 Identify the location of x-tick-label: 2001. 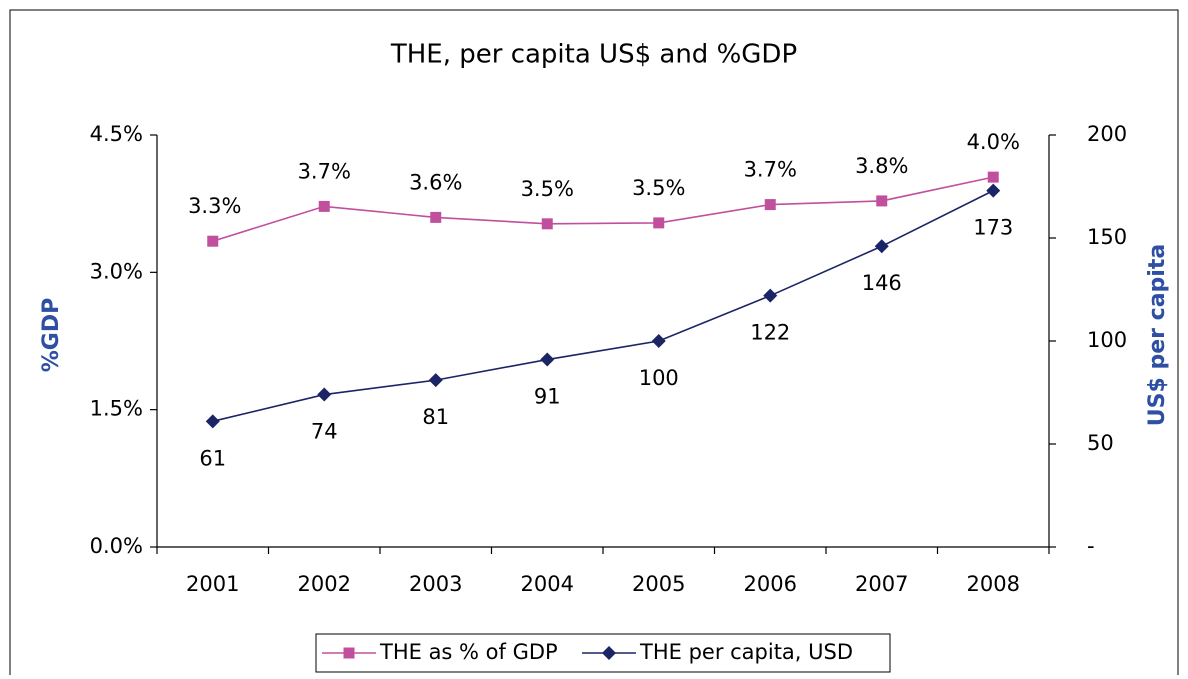
(212, 584).